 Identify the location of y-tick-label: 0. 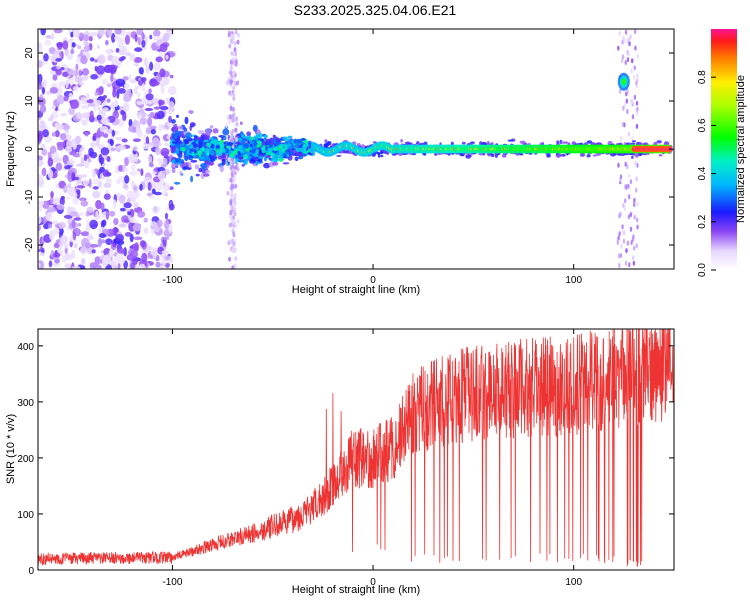
(31, 571).